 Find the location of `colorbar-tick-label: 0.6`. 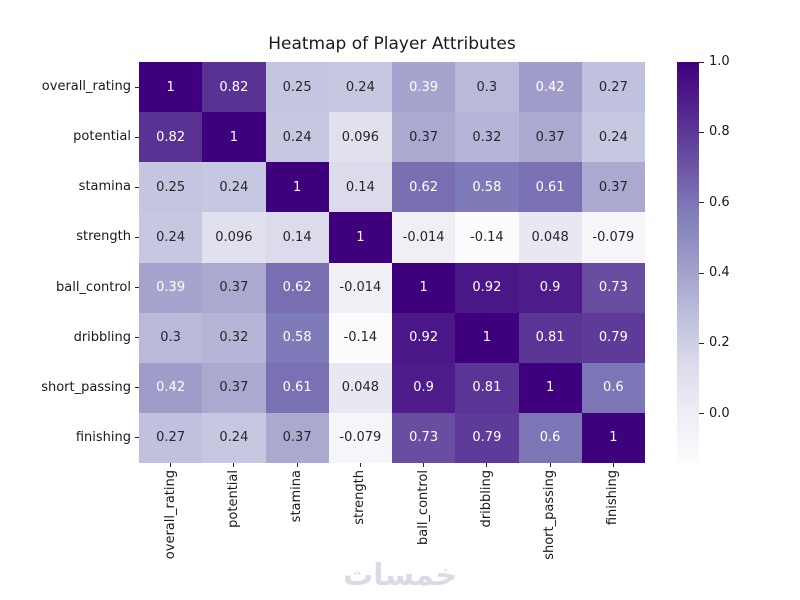

colorbar-tick-label: 0.6 is located at coordinates (719, 202).